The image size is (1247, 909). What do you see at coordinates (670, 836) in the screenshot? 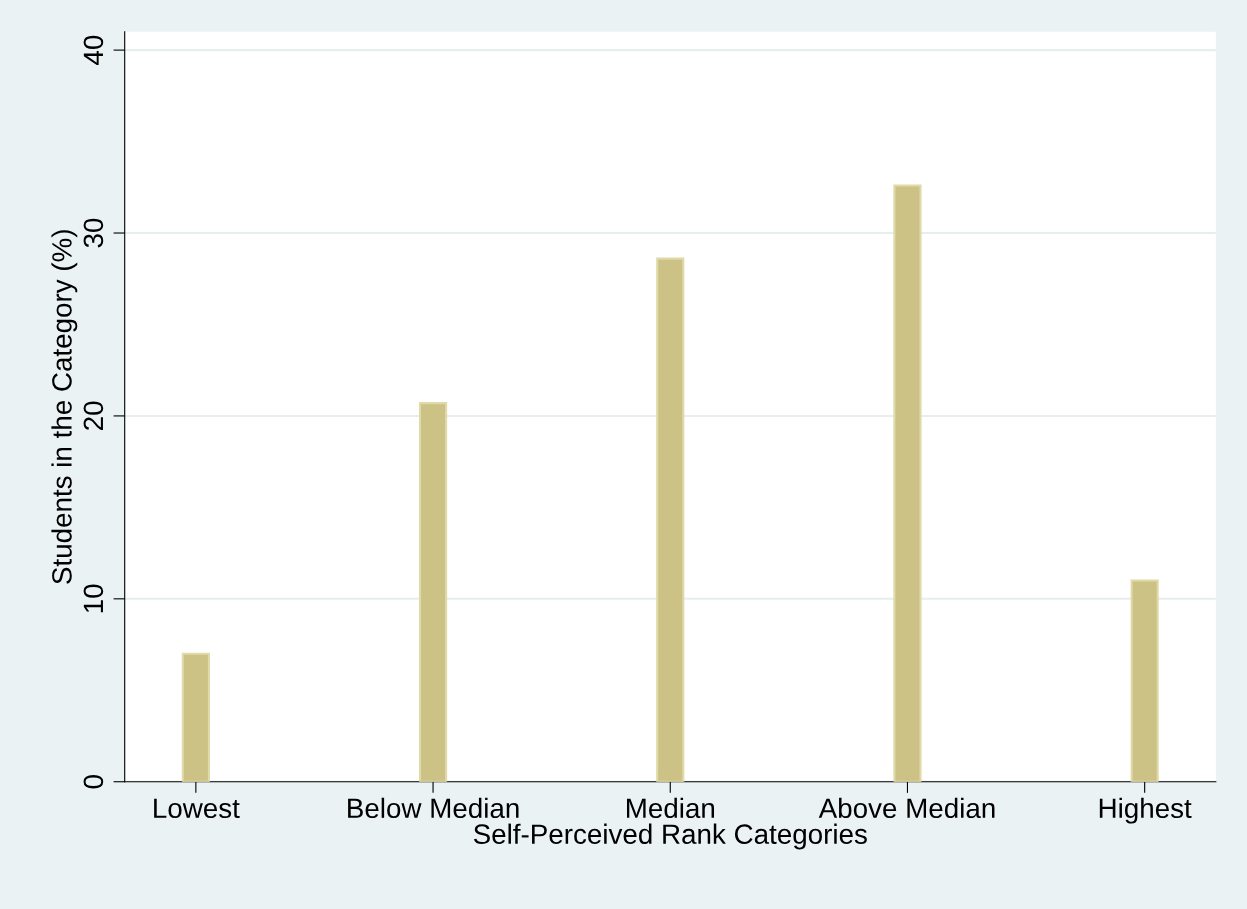
I see `x-axis-title: Self-Perceived Rank Categories` at bounding box center [670, 836].